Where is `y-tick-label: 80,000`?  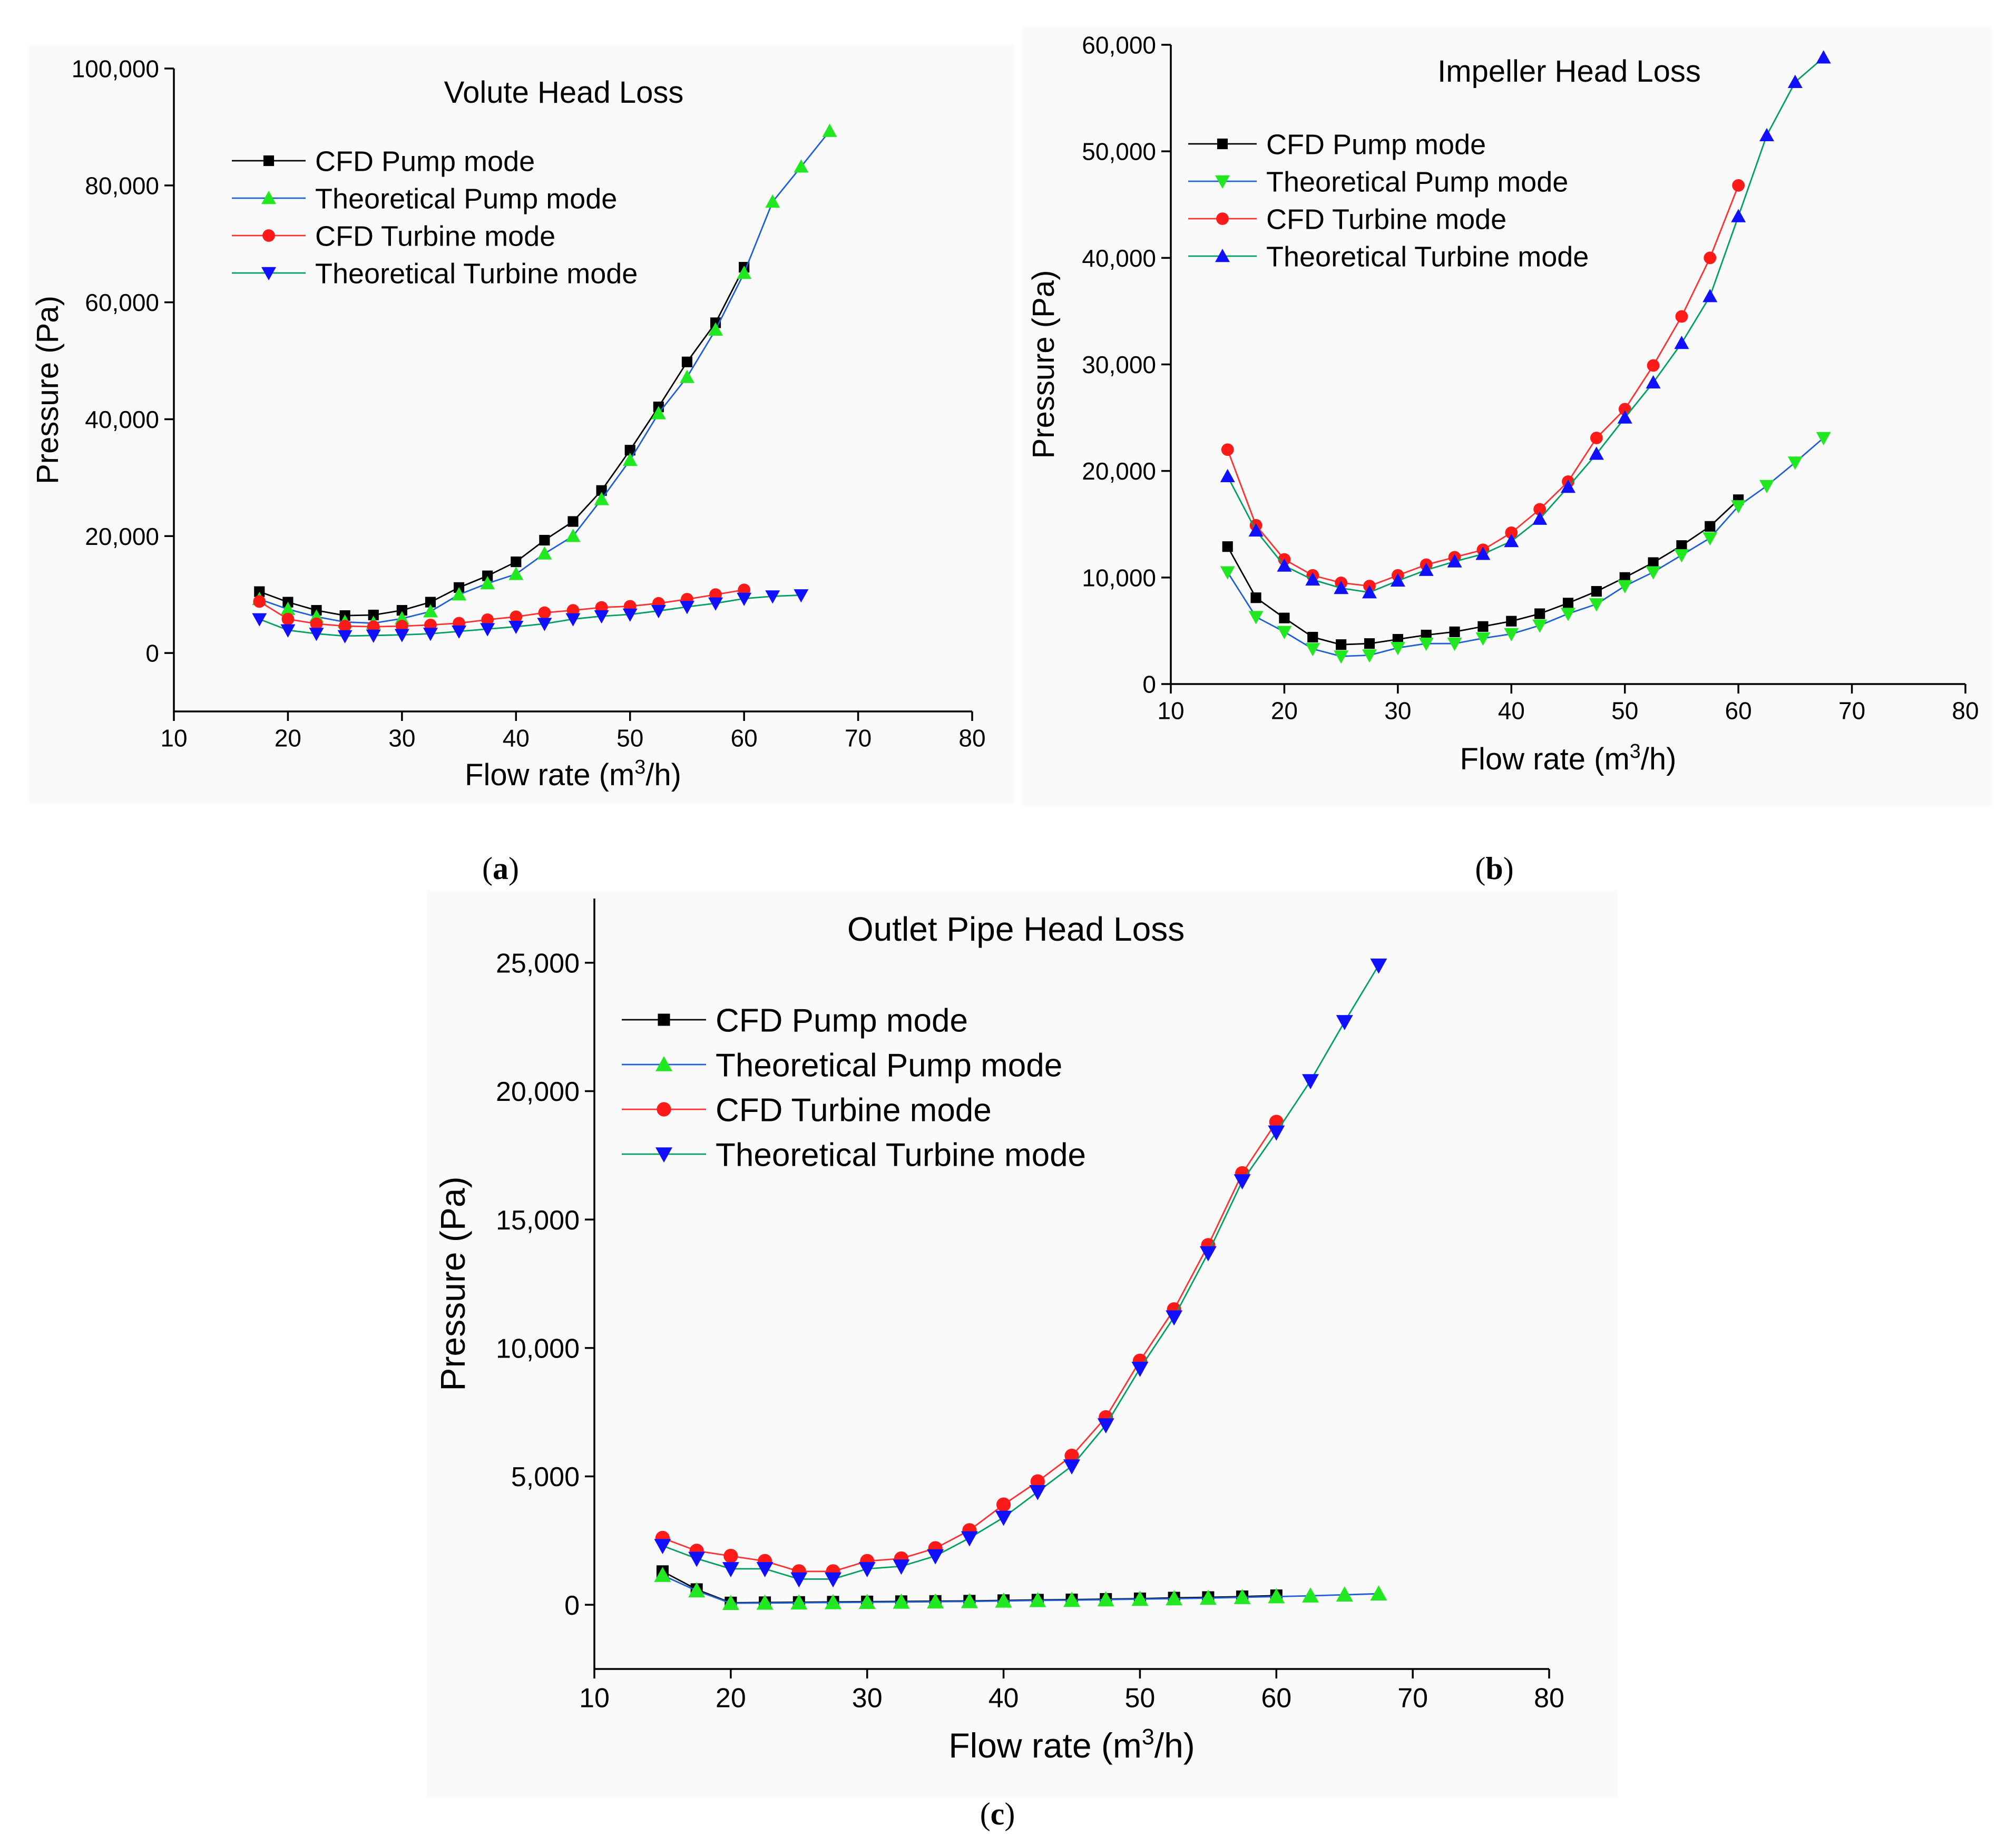 y-tick-label: 80,000 is located at coordinates (122, 185).